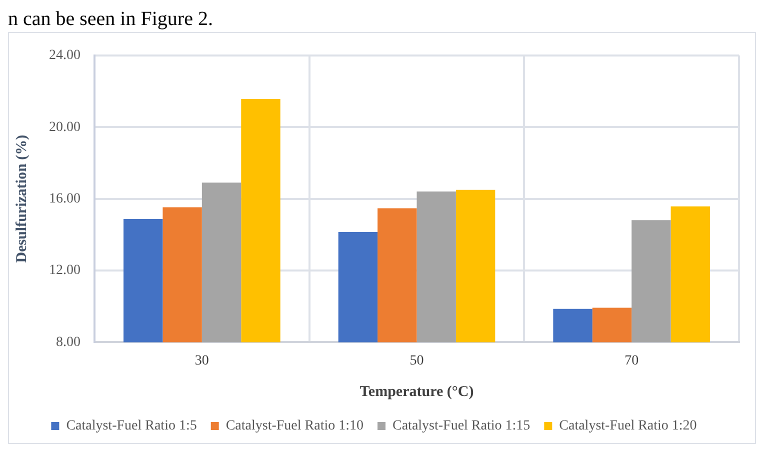 The width and height of the screenshot is (764, 452). I want to click on legend-label: Catalyst-Fuel Ratio 1:5, so click(131, 426).